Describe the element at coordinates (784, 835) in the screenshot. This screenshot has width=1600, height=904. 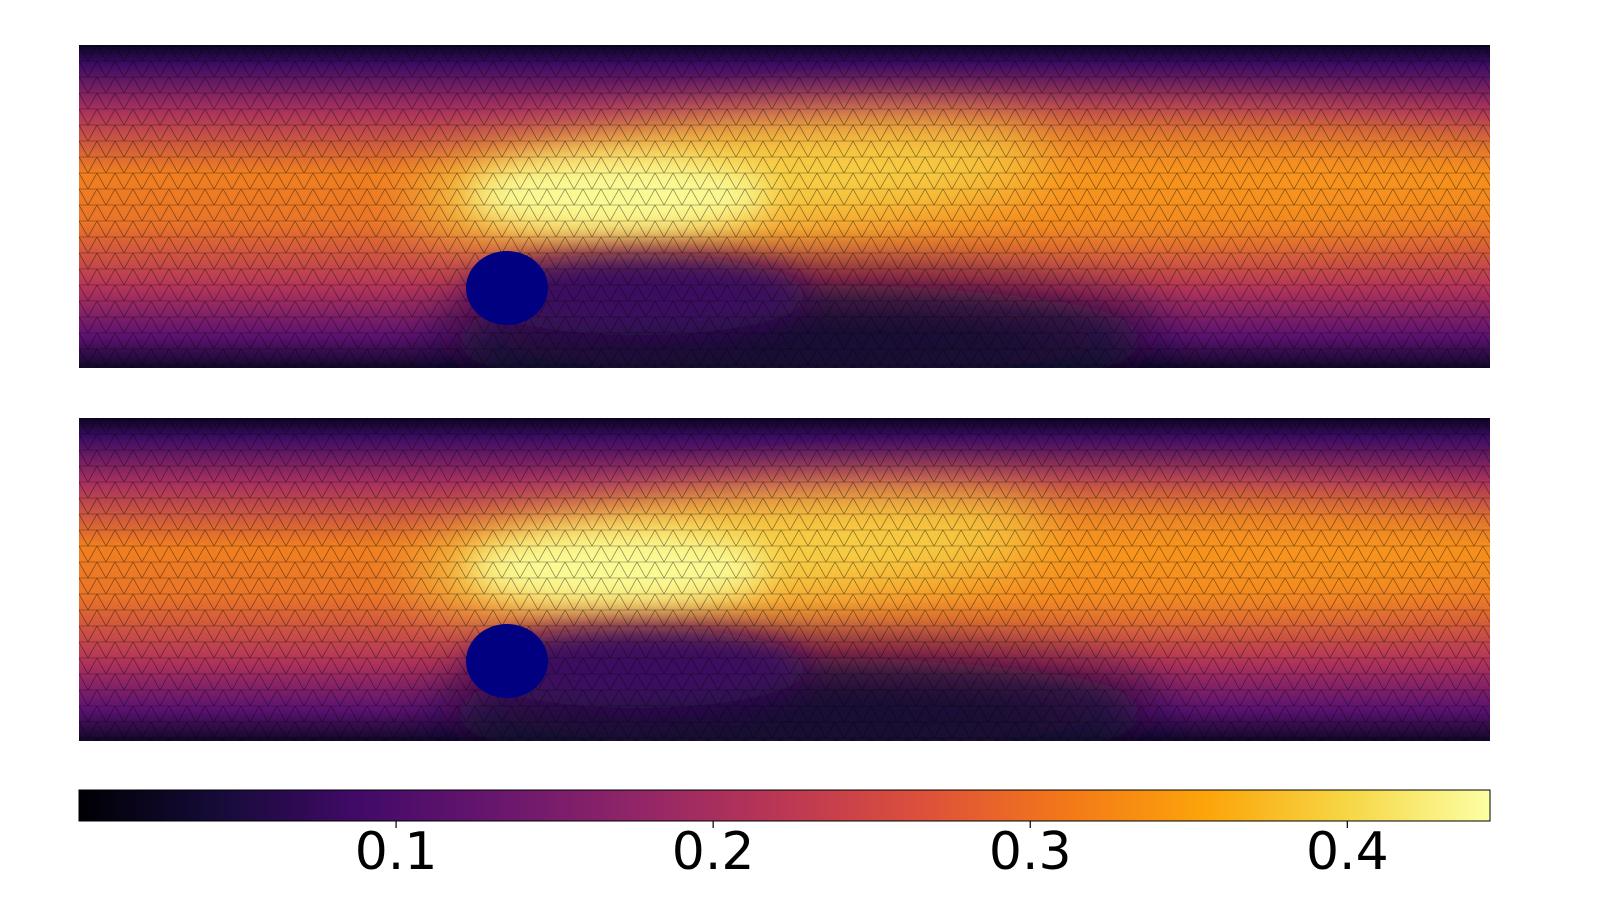
I see `colorbar: 0.1 0.2 0.3 0.4` at that location.